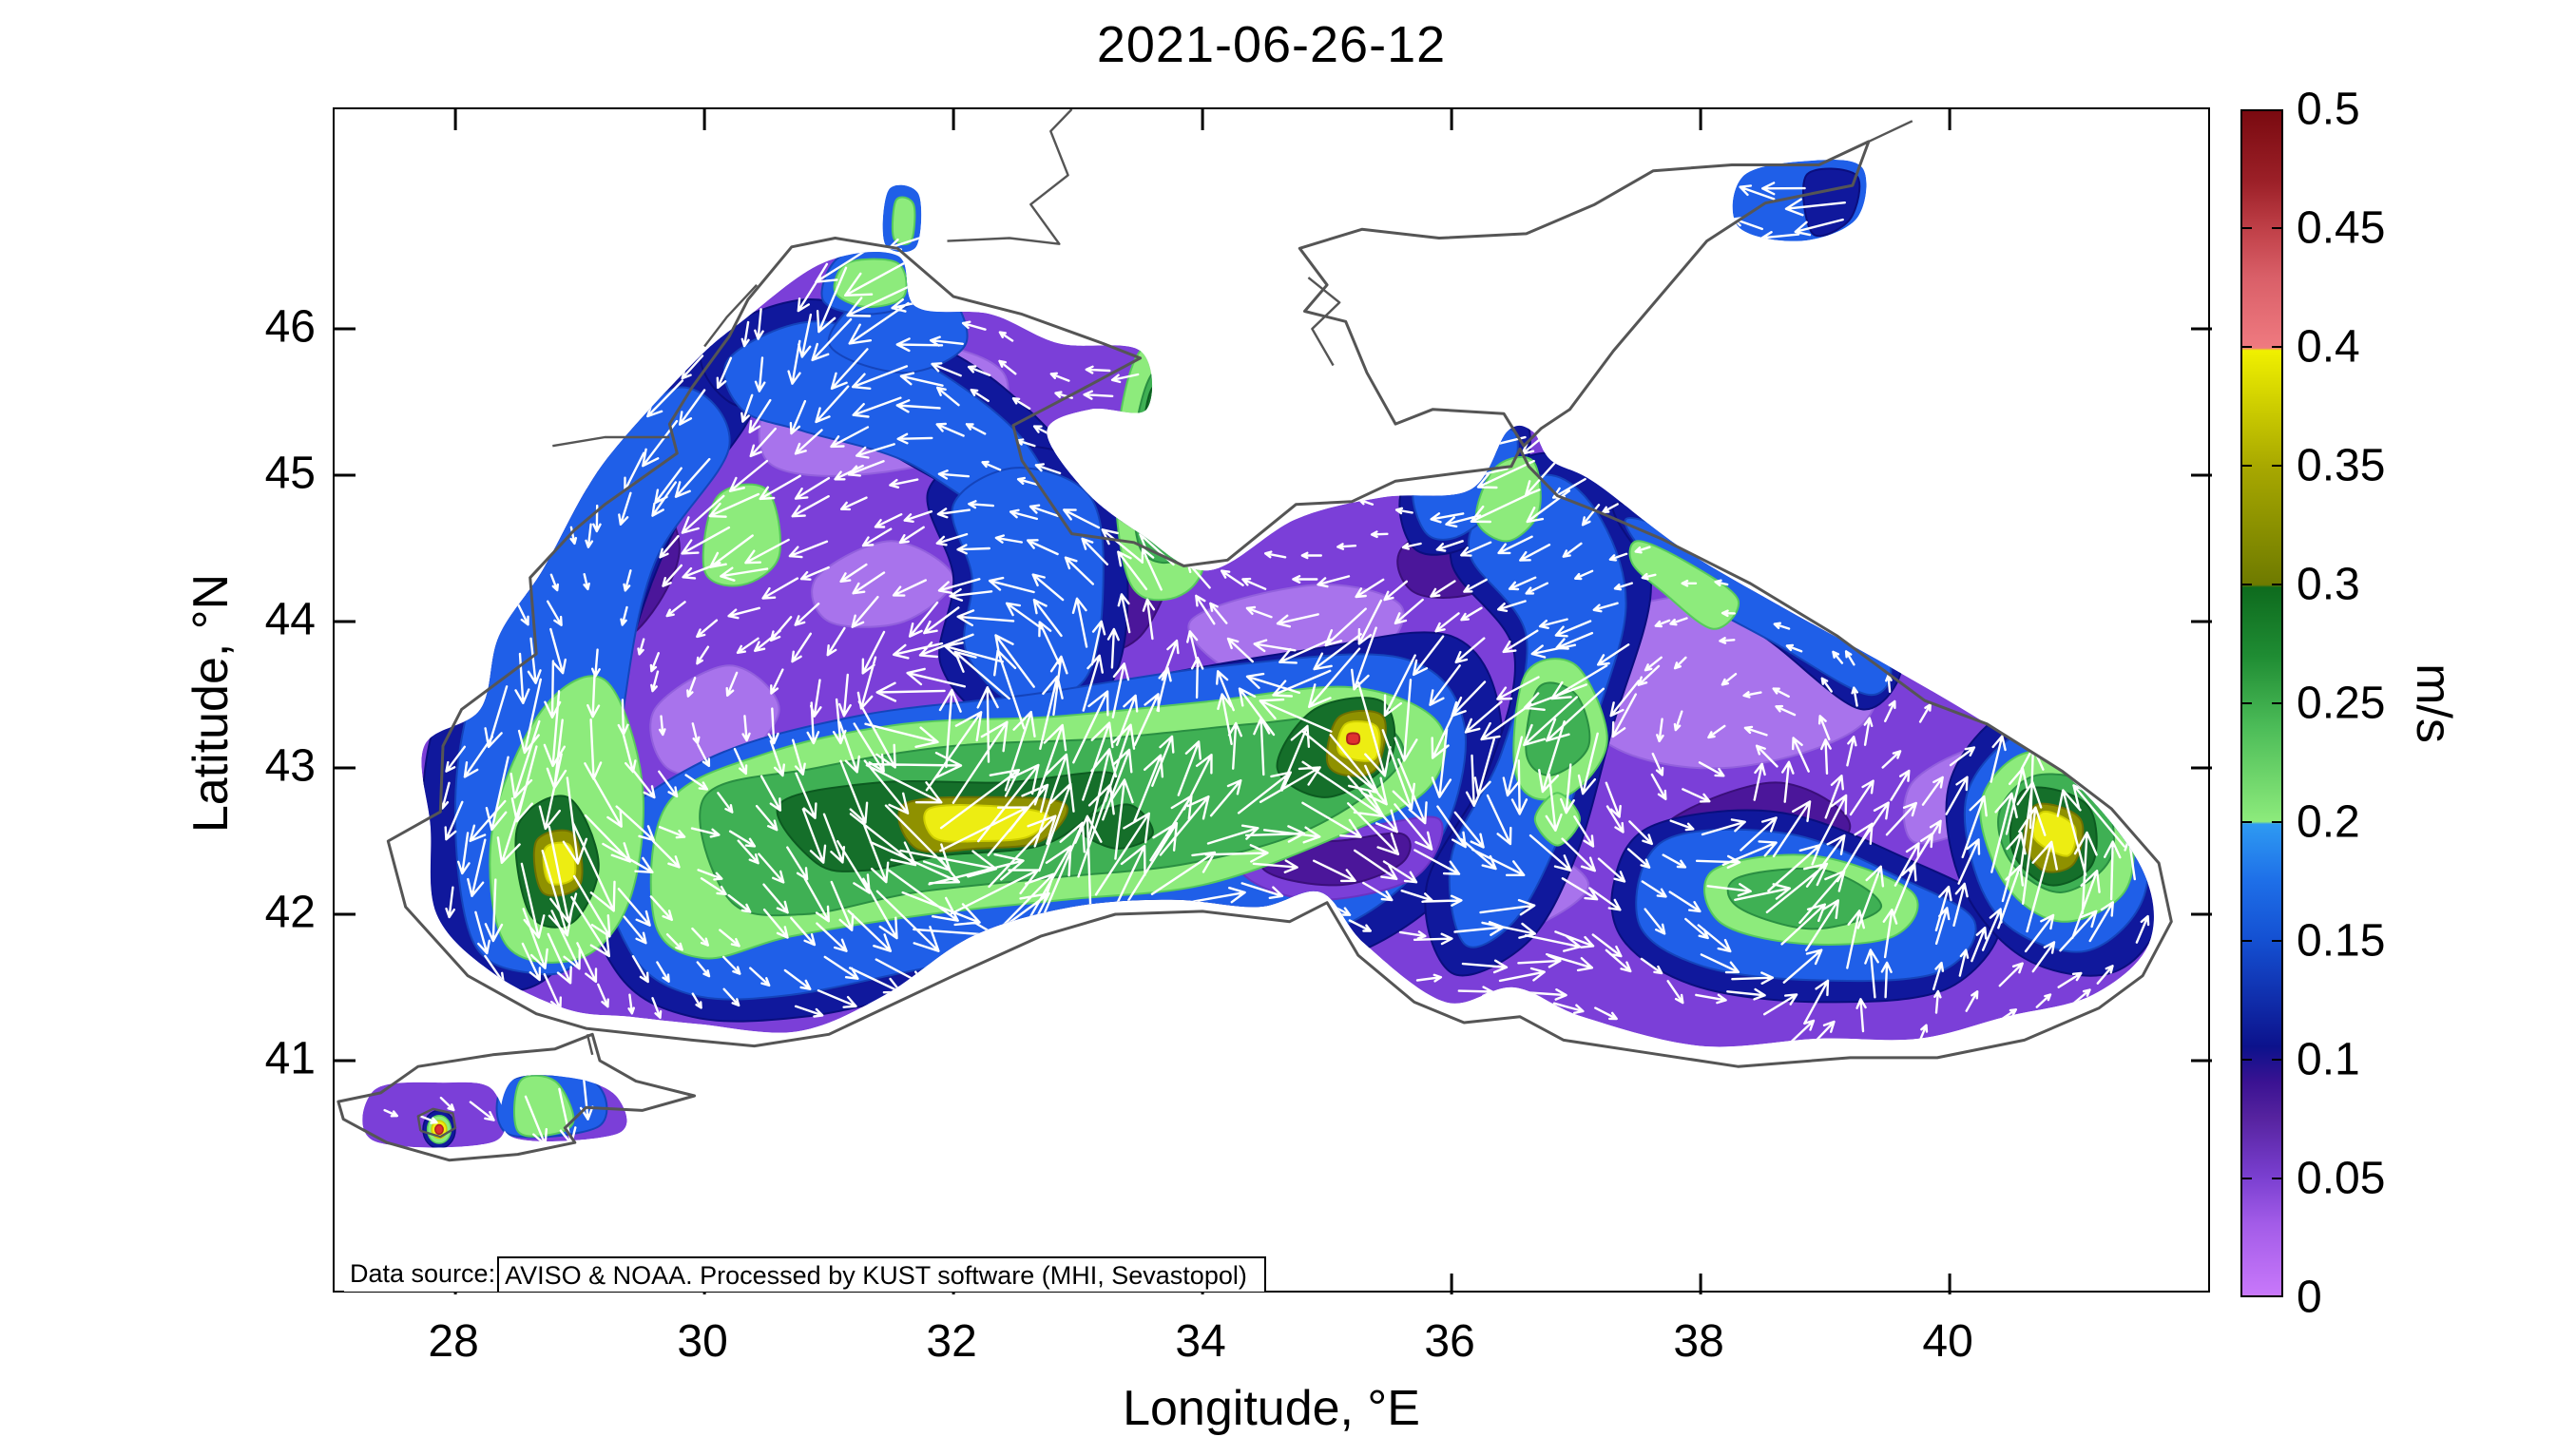 This screenshot has width=2557, height=1456. What do you see at coordinates (1699, 1341) in the screenshot?
I see `x-tick-label: 38` at bounding box center [1699, 1341].